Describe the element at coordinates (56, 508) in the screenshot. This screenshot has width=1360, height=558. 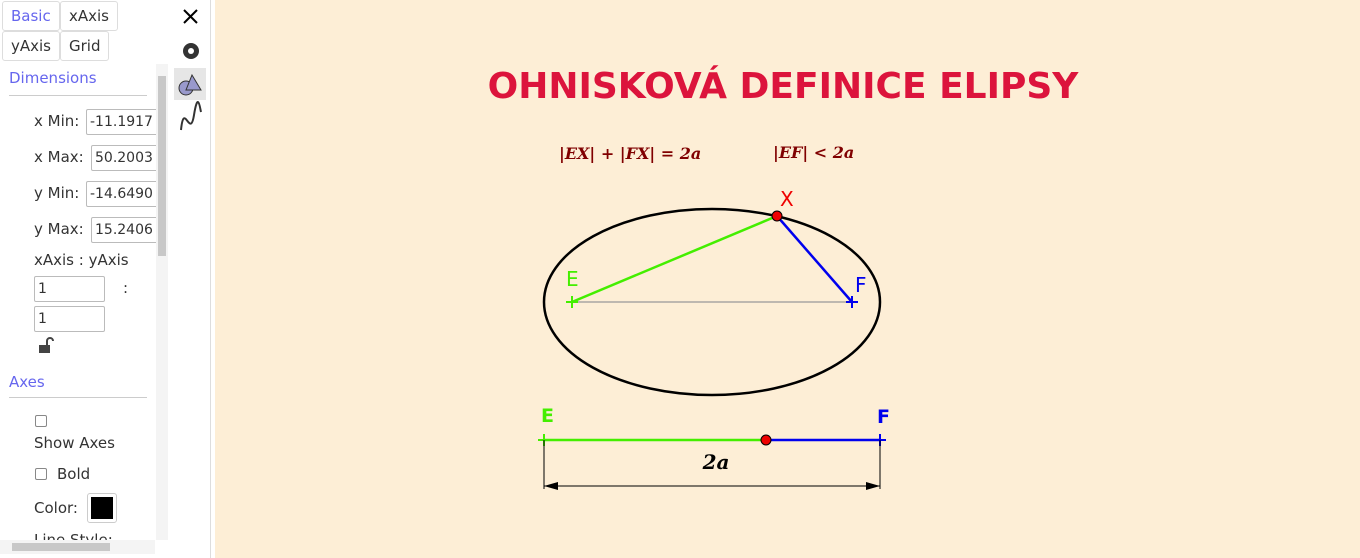
I see `color-label: Color:` at that location.